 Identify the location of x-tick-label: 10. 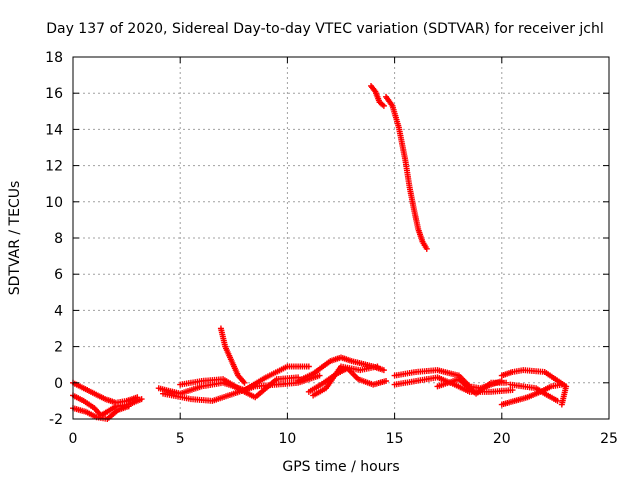
(287, 439).